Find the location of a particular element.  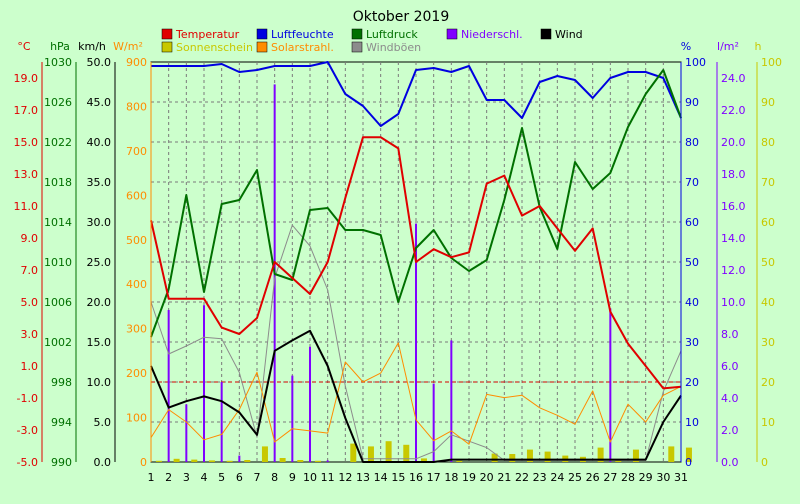

x-tick-label: 9 is located at coordinates (292, 477).